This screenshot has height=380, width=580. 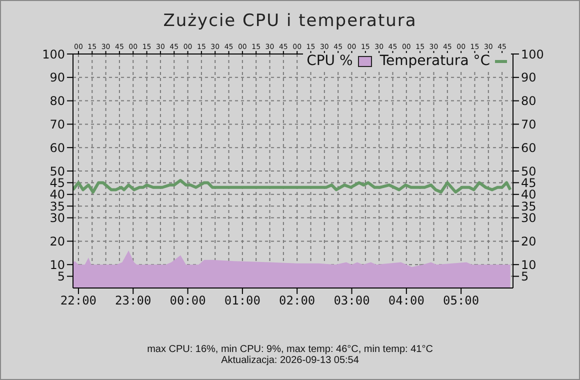 What do you see at coordinates (57, 77) in the screenshot?
I see `y-tick-label: 90` at bounding box center [57, 77].